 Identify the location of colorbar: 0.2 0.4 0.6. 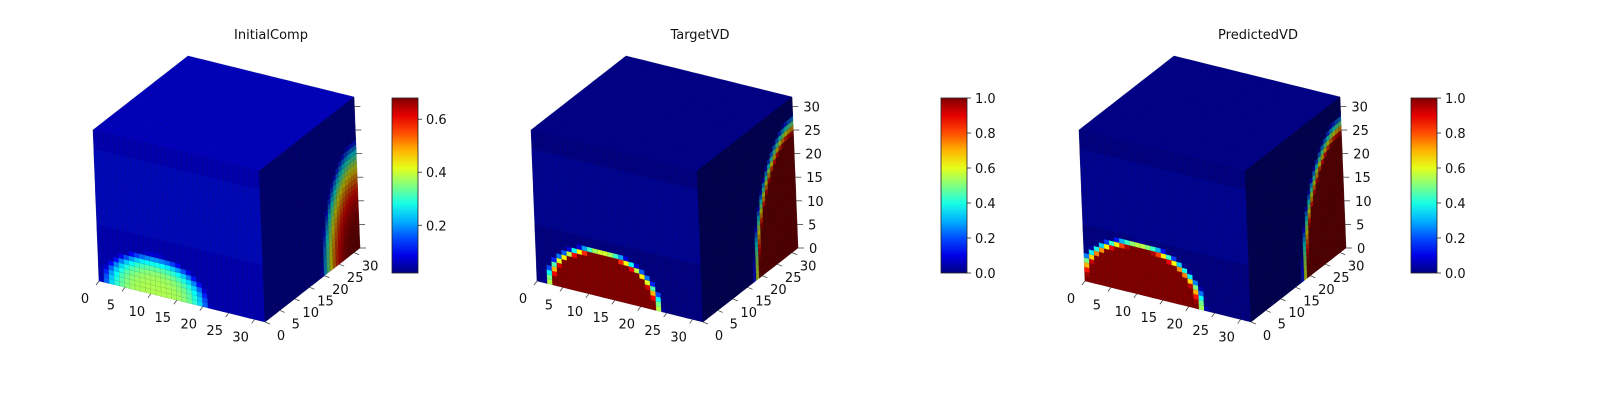
(419, 185).